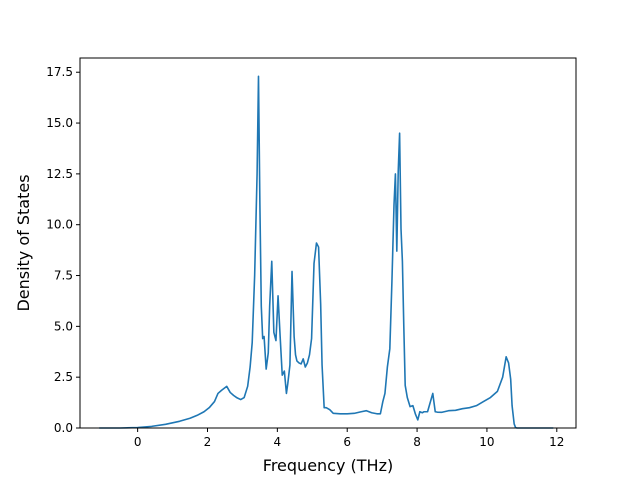  I want to click on x-axis-label: Frequency (THz), so click(328, 465).